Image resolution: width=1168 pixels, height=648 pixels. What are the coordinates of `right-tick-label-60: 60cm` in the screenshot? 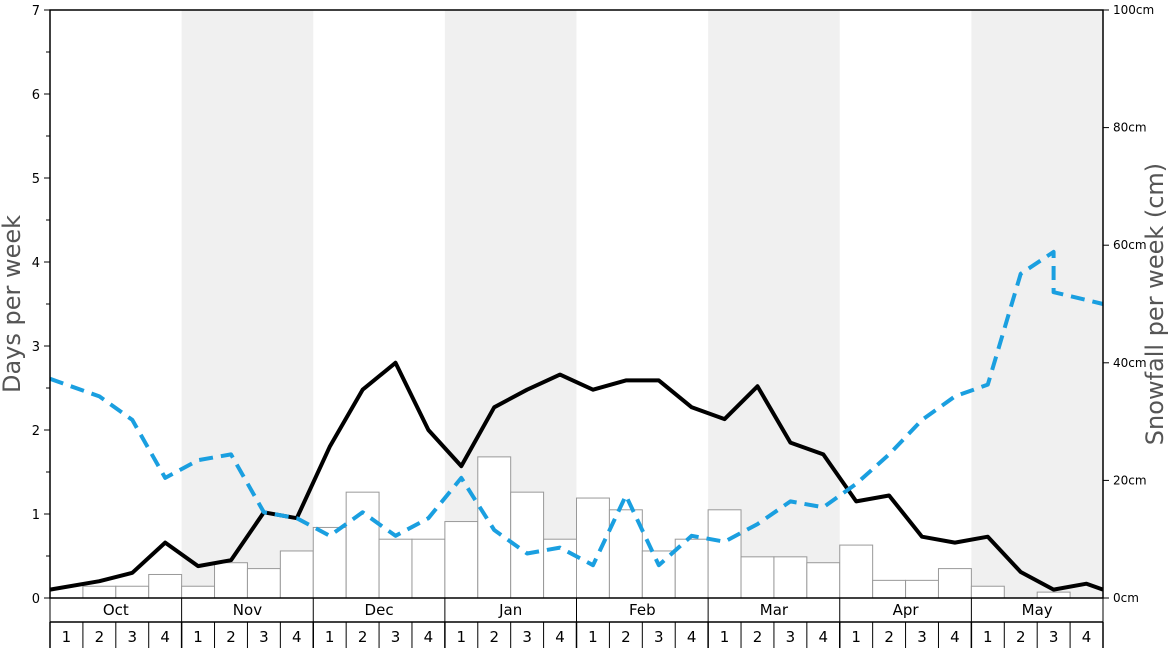 It's located at (1130, 245).